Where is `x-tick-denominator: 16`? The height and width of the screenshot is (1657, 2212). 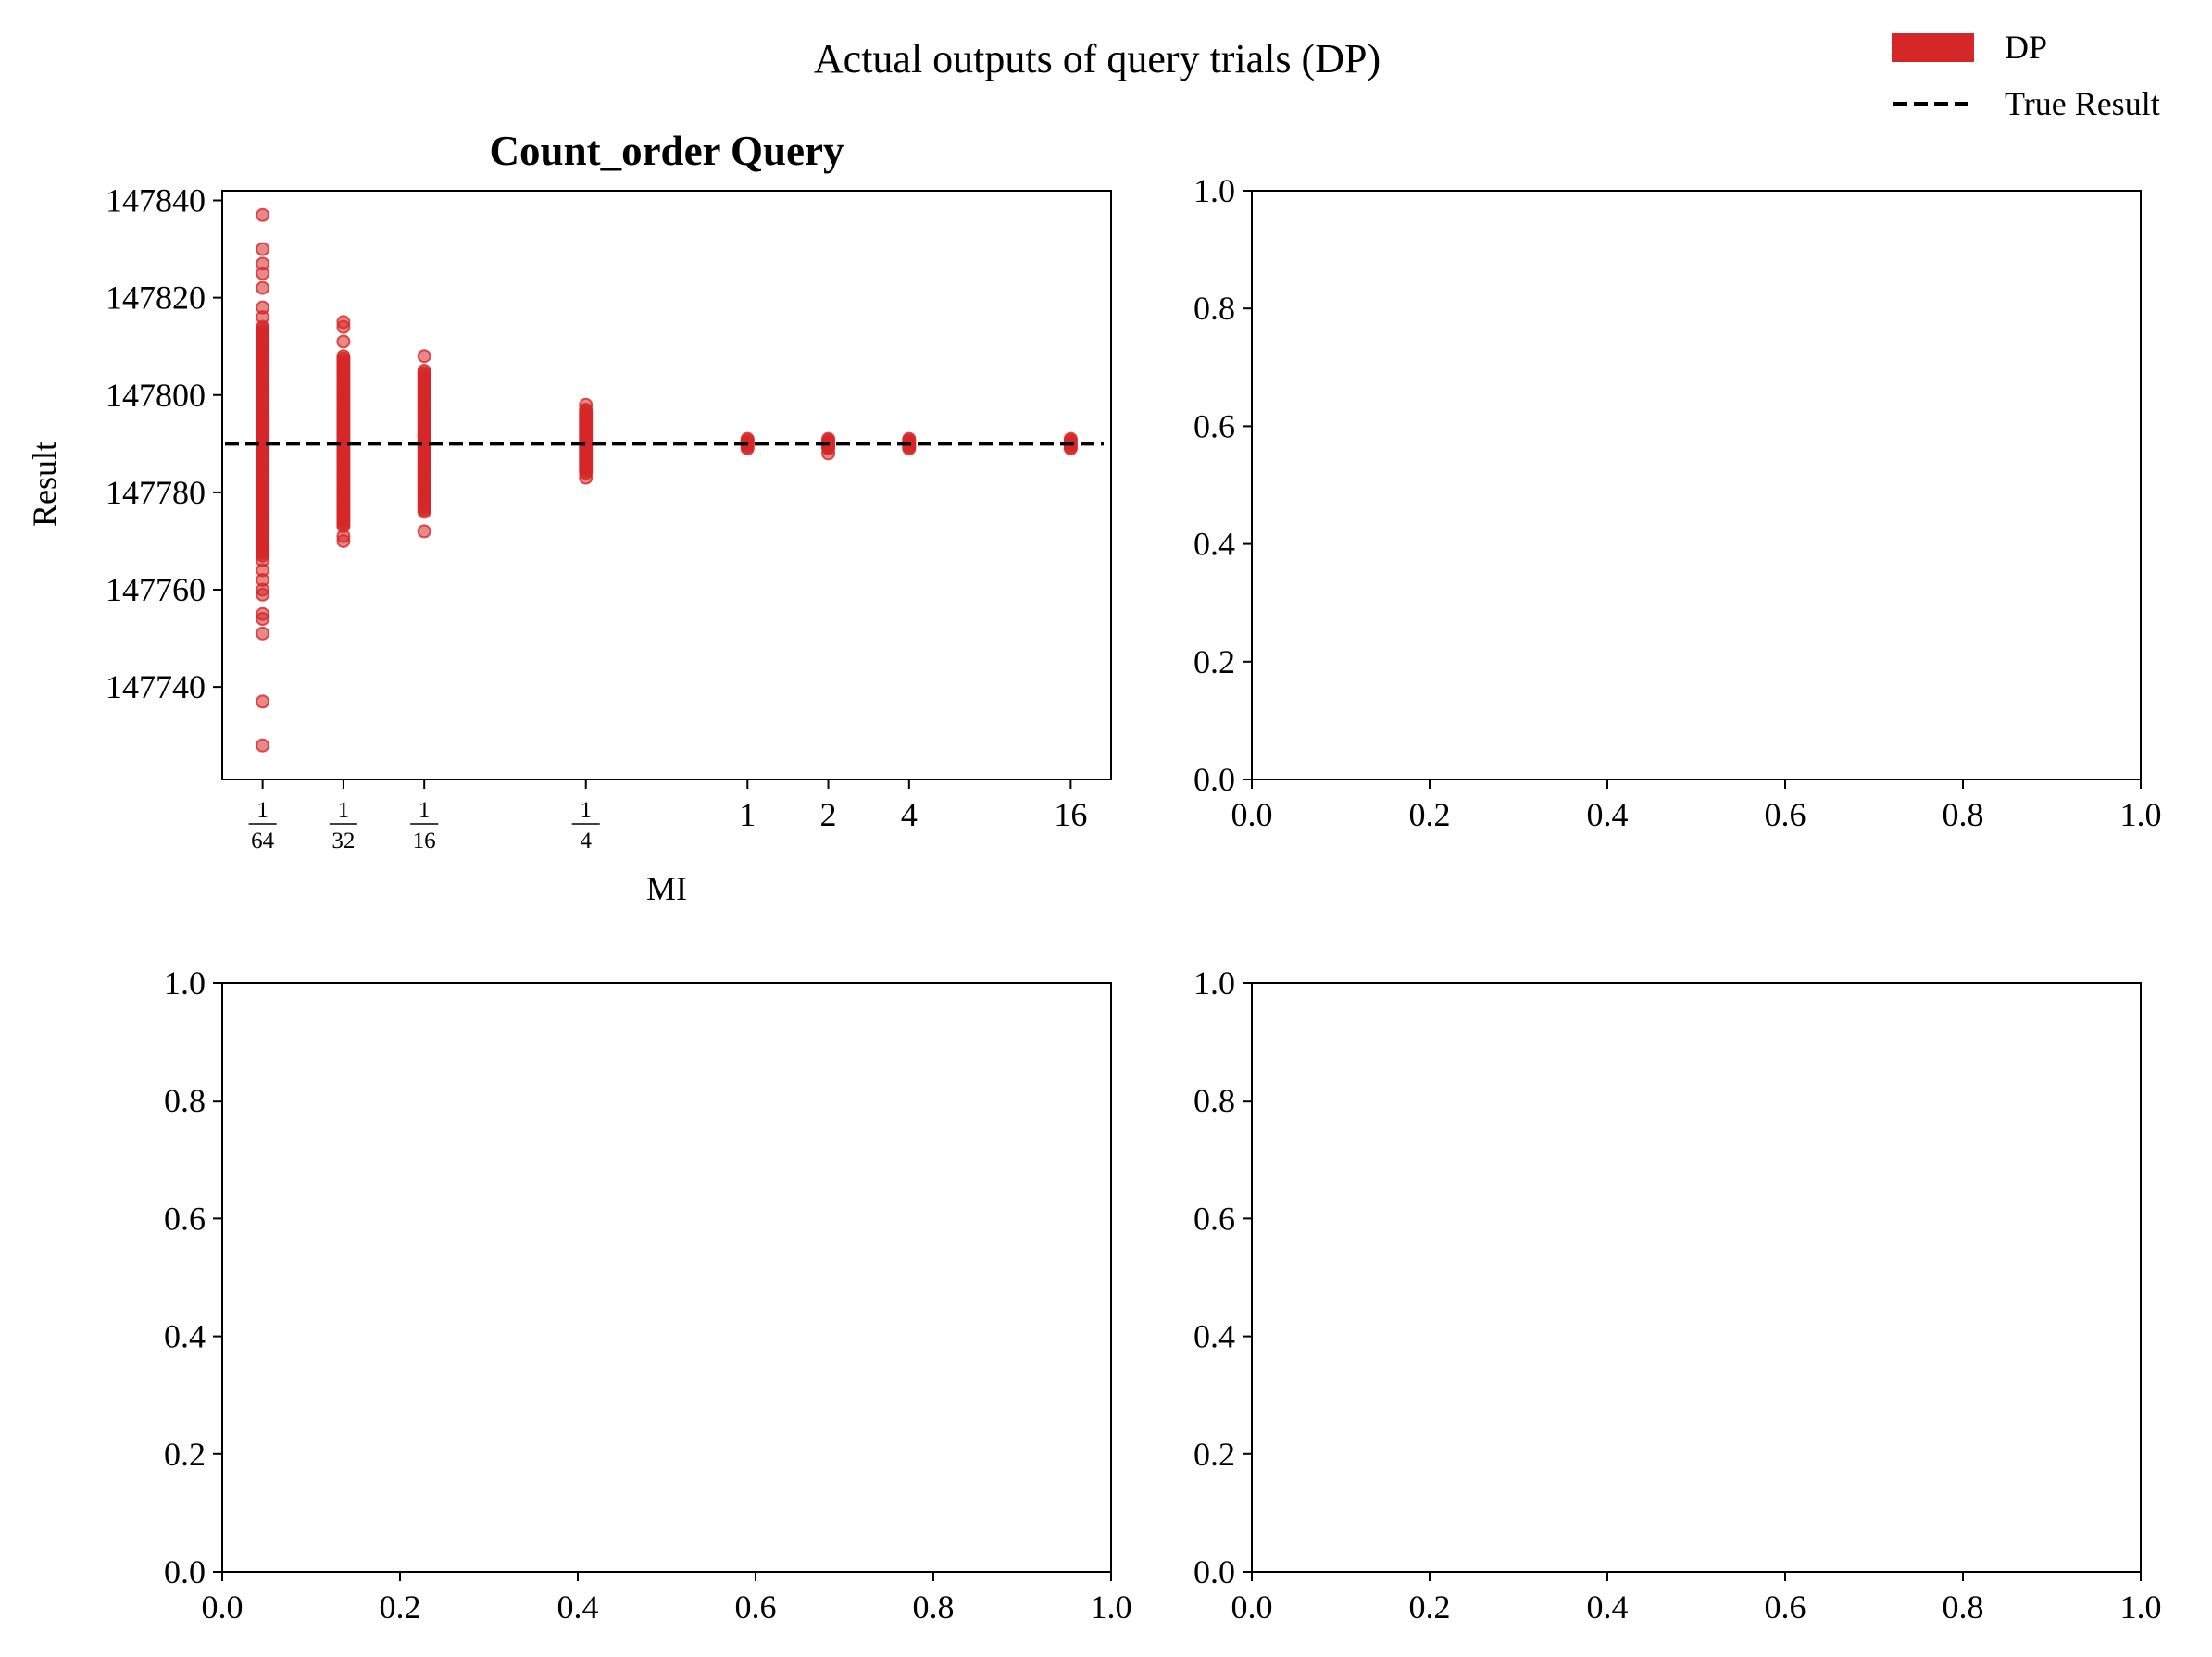
x-tick-denominator: 16 is located at coordinates (425, 841).